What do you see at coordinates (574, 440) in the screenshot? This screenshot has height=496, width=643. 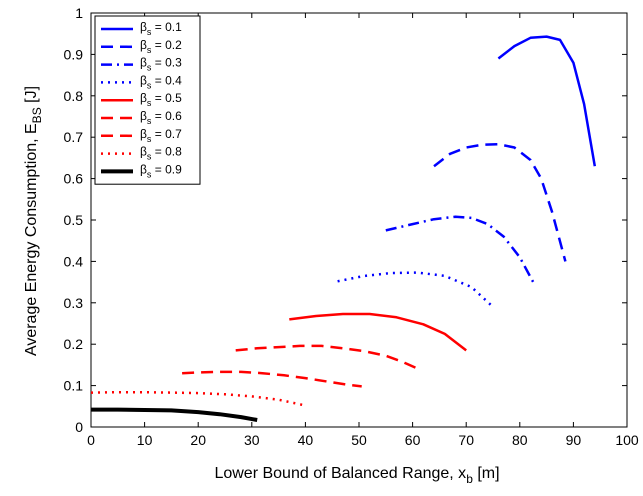 I see `x-tick-label: 90` at bounding box center [574, 440].